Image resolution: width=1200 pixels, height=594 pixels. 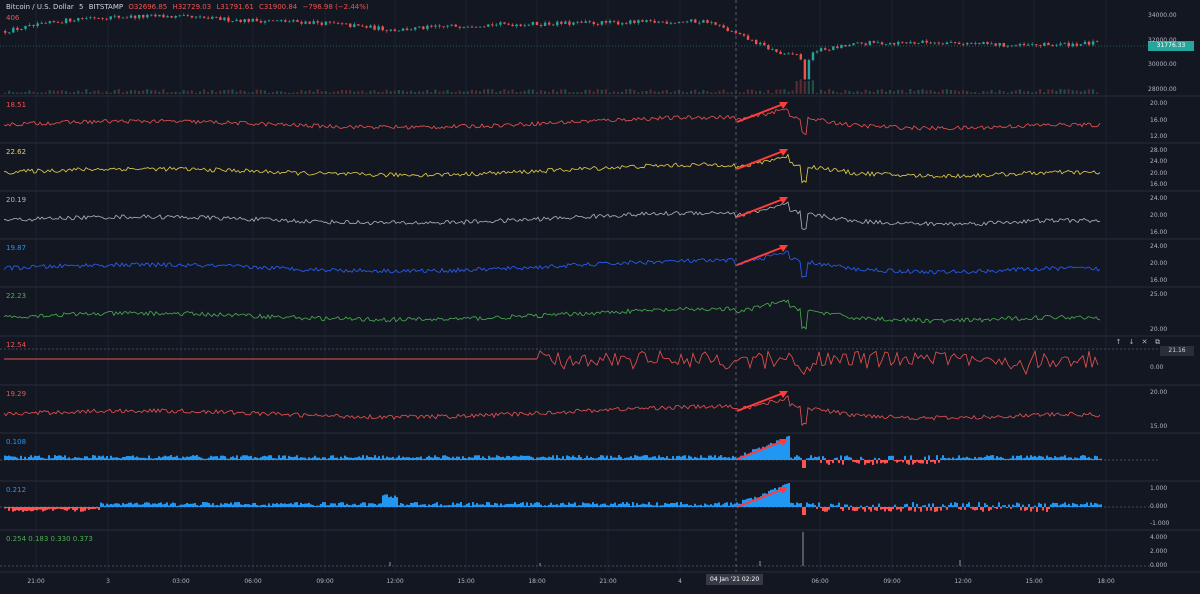 I want to click on move-up-icon: ↑, so click(x=1118, y=342).